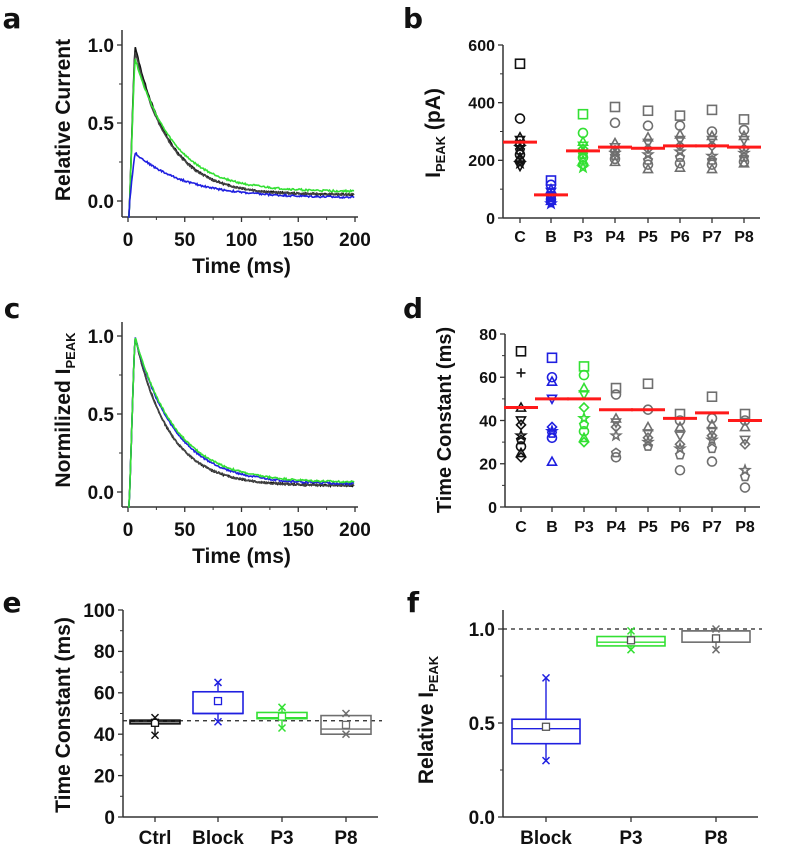  What do you see at coordinates (184, 530) in the screenshot?
I see `x-tick-label: 50` at bounding box center [184, 530].